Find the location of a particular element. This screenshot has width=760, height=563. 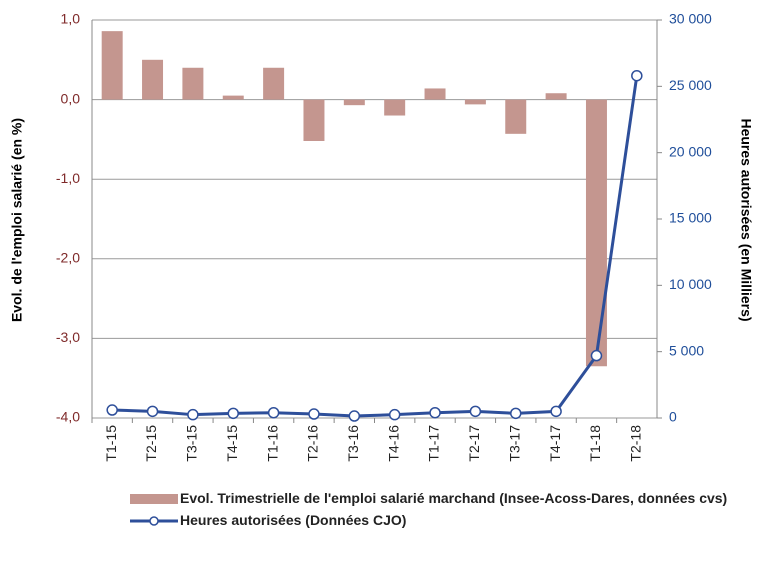

y-tick-label: 1,0 is located at coordinates (71, 19).